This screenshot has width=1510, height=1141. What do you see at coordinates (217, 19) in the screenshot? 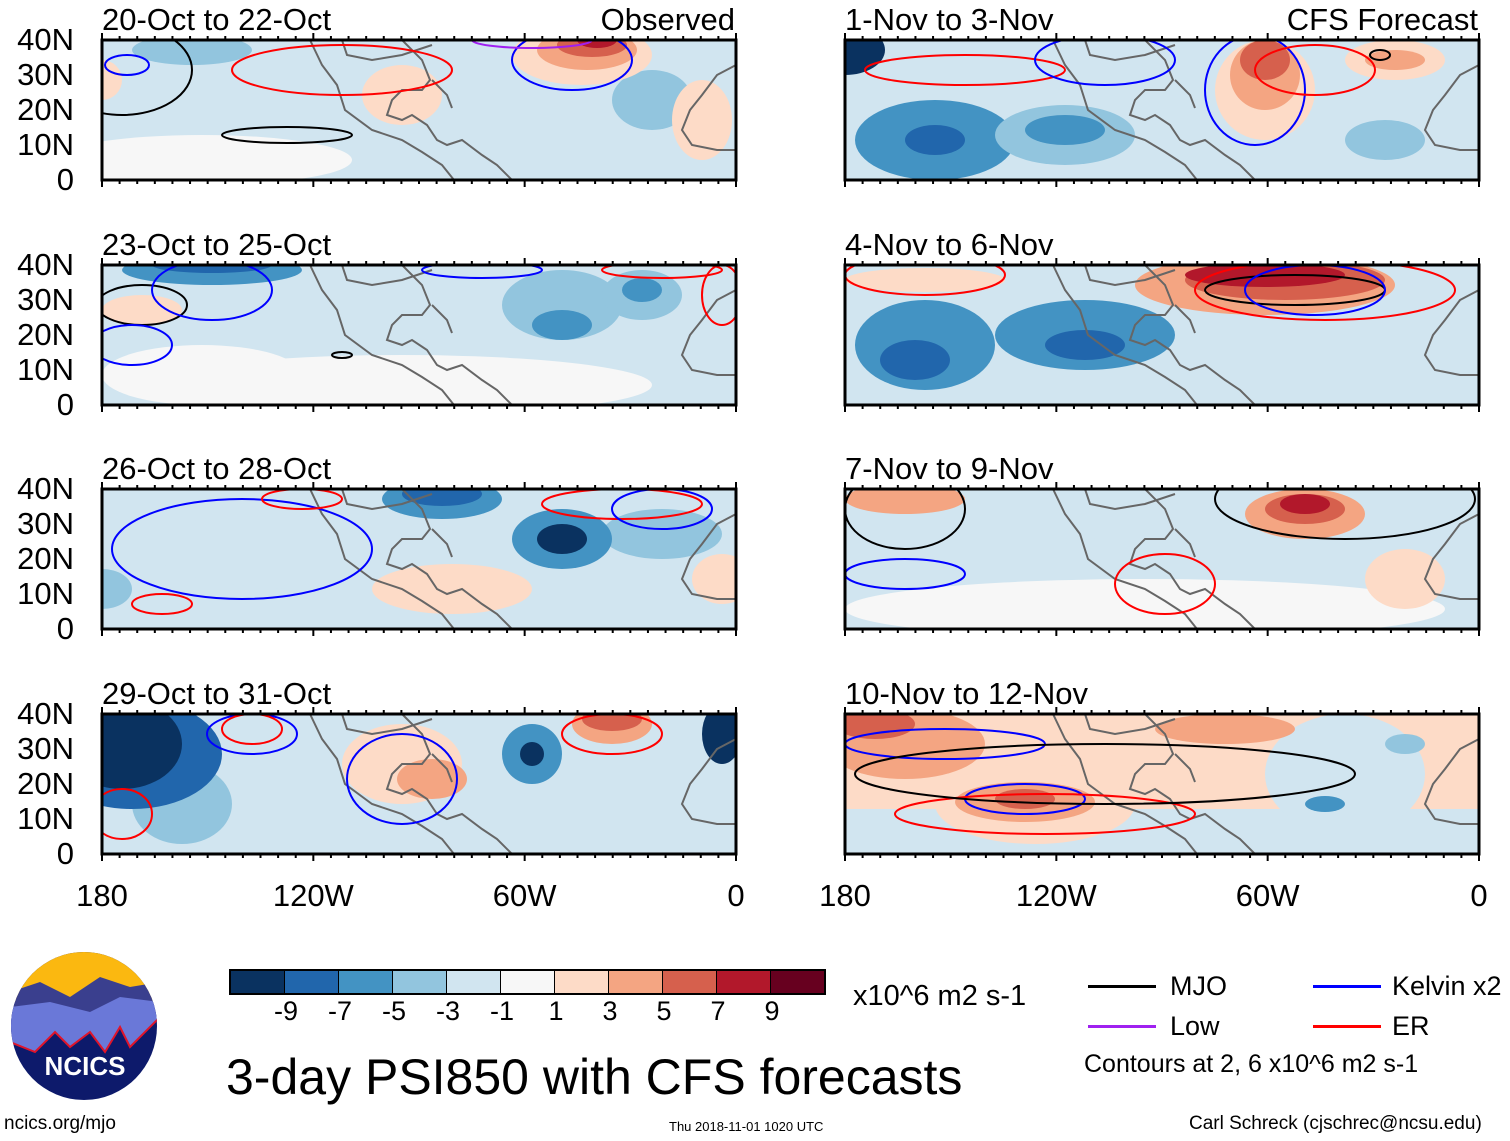
I see `panel-title: 20-Oct to 22-Oct` at bounding box center [217, 19].